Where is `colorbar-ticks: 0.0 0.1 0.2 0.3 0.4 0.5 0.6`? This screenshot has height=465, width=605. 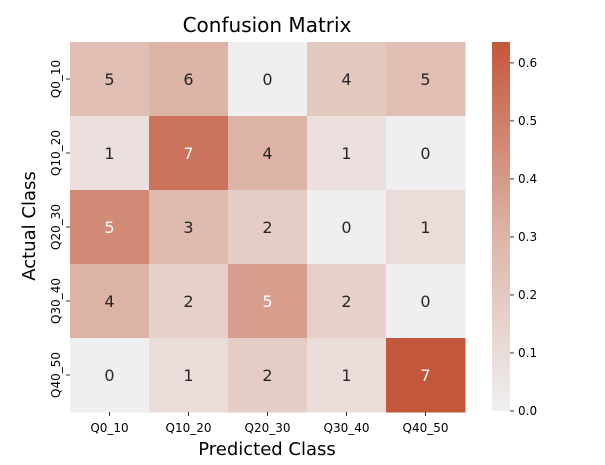
colorbar-ticks: 0.0 0.1 0.2 0.3 0.4 0.5 0.6 is located at coordinates (523, 237).